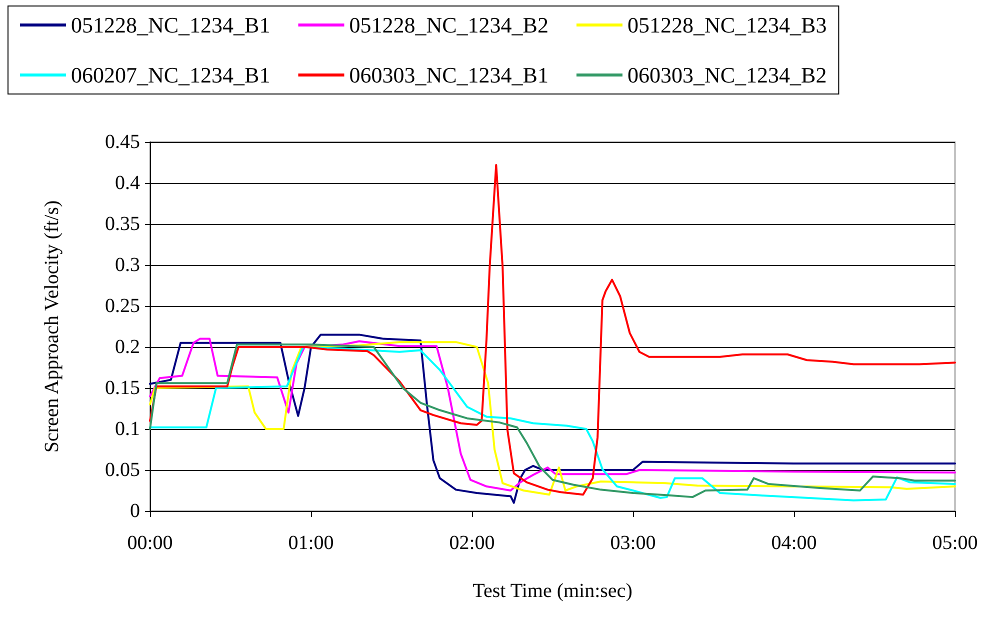 This screenshot has width=995, height=626. I want to click on x-axis-title: Test Time (min:sec), so click(552, 591).